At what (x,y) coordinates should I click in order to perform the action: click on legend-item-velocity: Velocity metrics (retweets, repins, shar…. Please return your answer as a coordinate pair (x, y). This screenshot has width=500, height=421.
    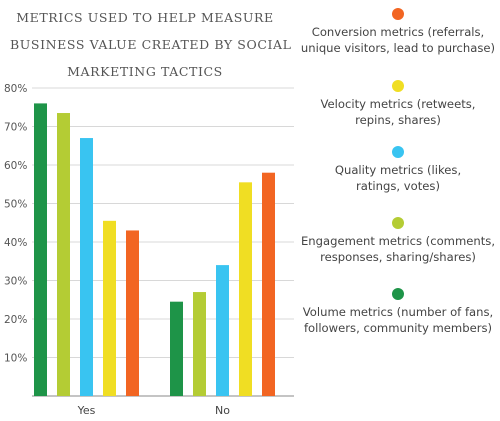
    Looking at the image, I should click on (398, 104).